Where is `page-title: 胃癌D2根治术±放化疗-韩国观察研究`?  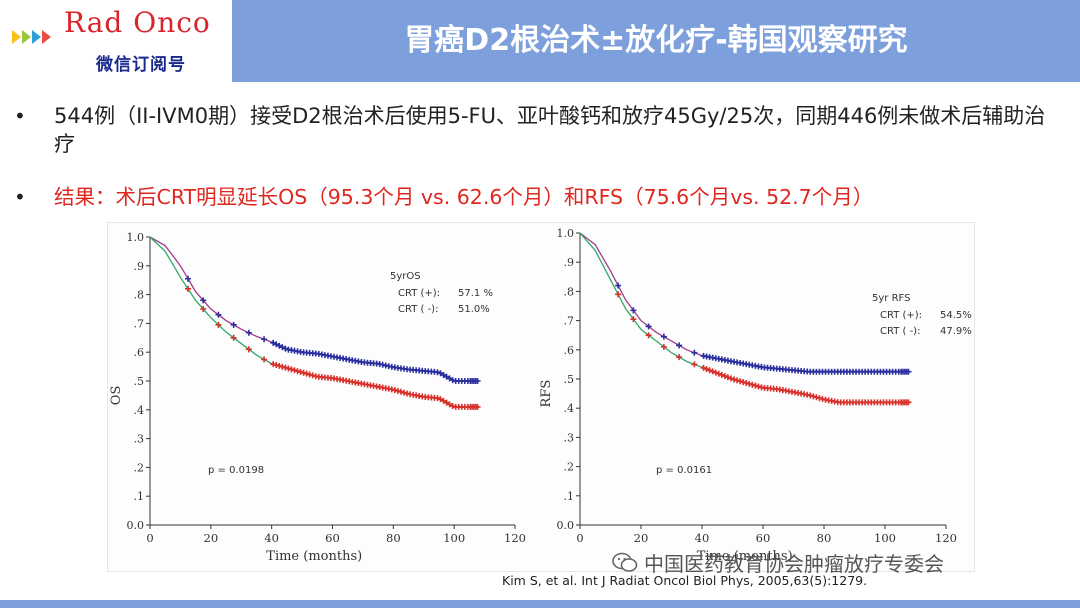
page-title: 胃癌D2根治术±放化疗-韩国观察研究 is located at coordinates (656, 40).